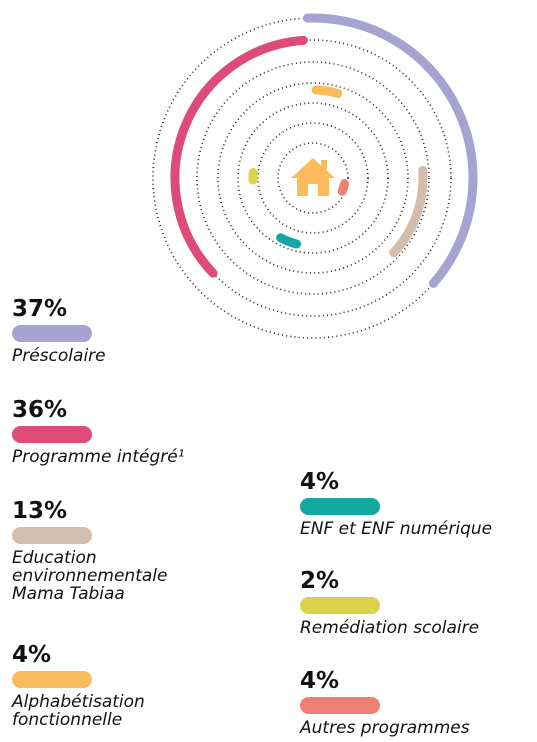 This screenshot has height=742, width=537. What do you see at coordinates (90, 576) in the screenshot?
I see `legend-label: Education environnementale Mama Tabiaa` at bounding box center [90, 576].